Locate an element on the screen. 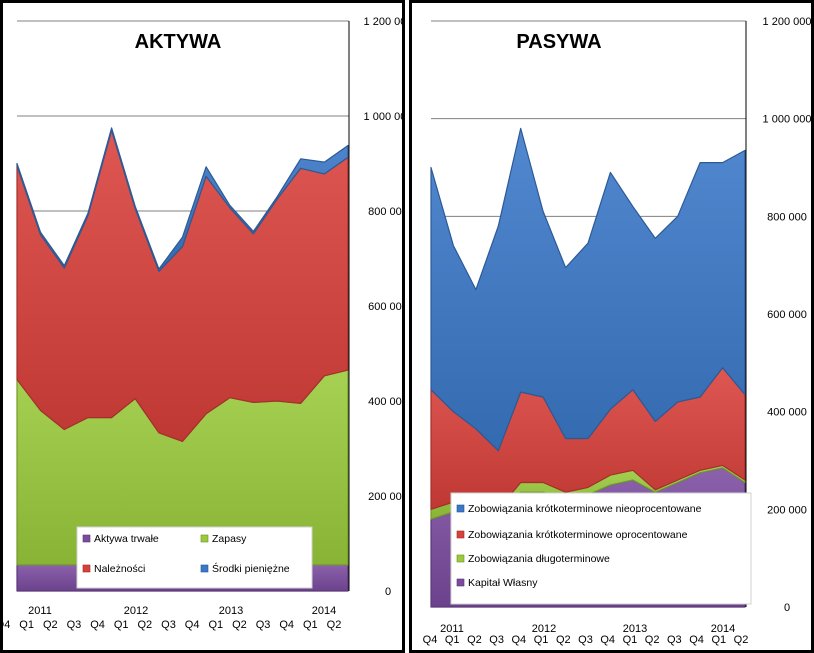 The width and height of the screenshot is (814, 653). legend-label: Środki pieniężne is located at coordinates (251, 568).